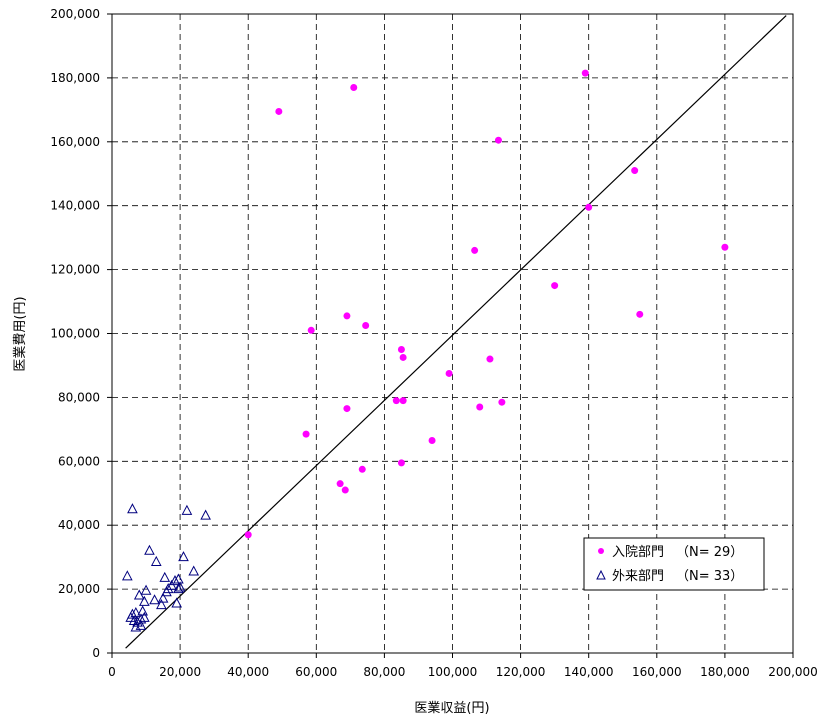 Image resolution: width=829 pixels, height=717 pixels. I want to click on legend-count-outpatient: （N= 33）, so click(709, 576).